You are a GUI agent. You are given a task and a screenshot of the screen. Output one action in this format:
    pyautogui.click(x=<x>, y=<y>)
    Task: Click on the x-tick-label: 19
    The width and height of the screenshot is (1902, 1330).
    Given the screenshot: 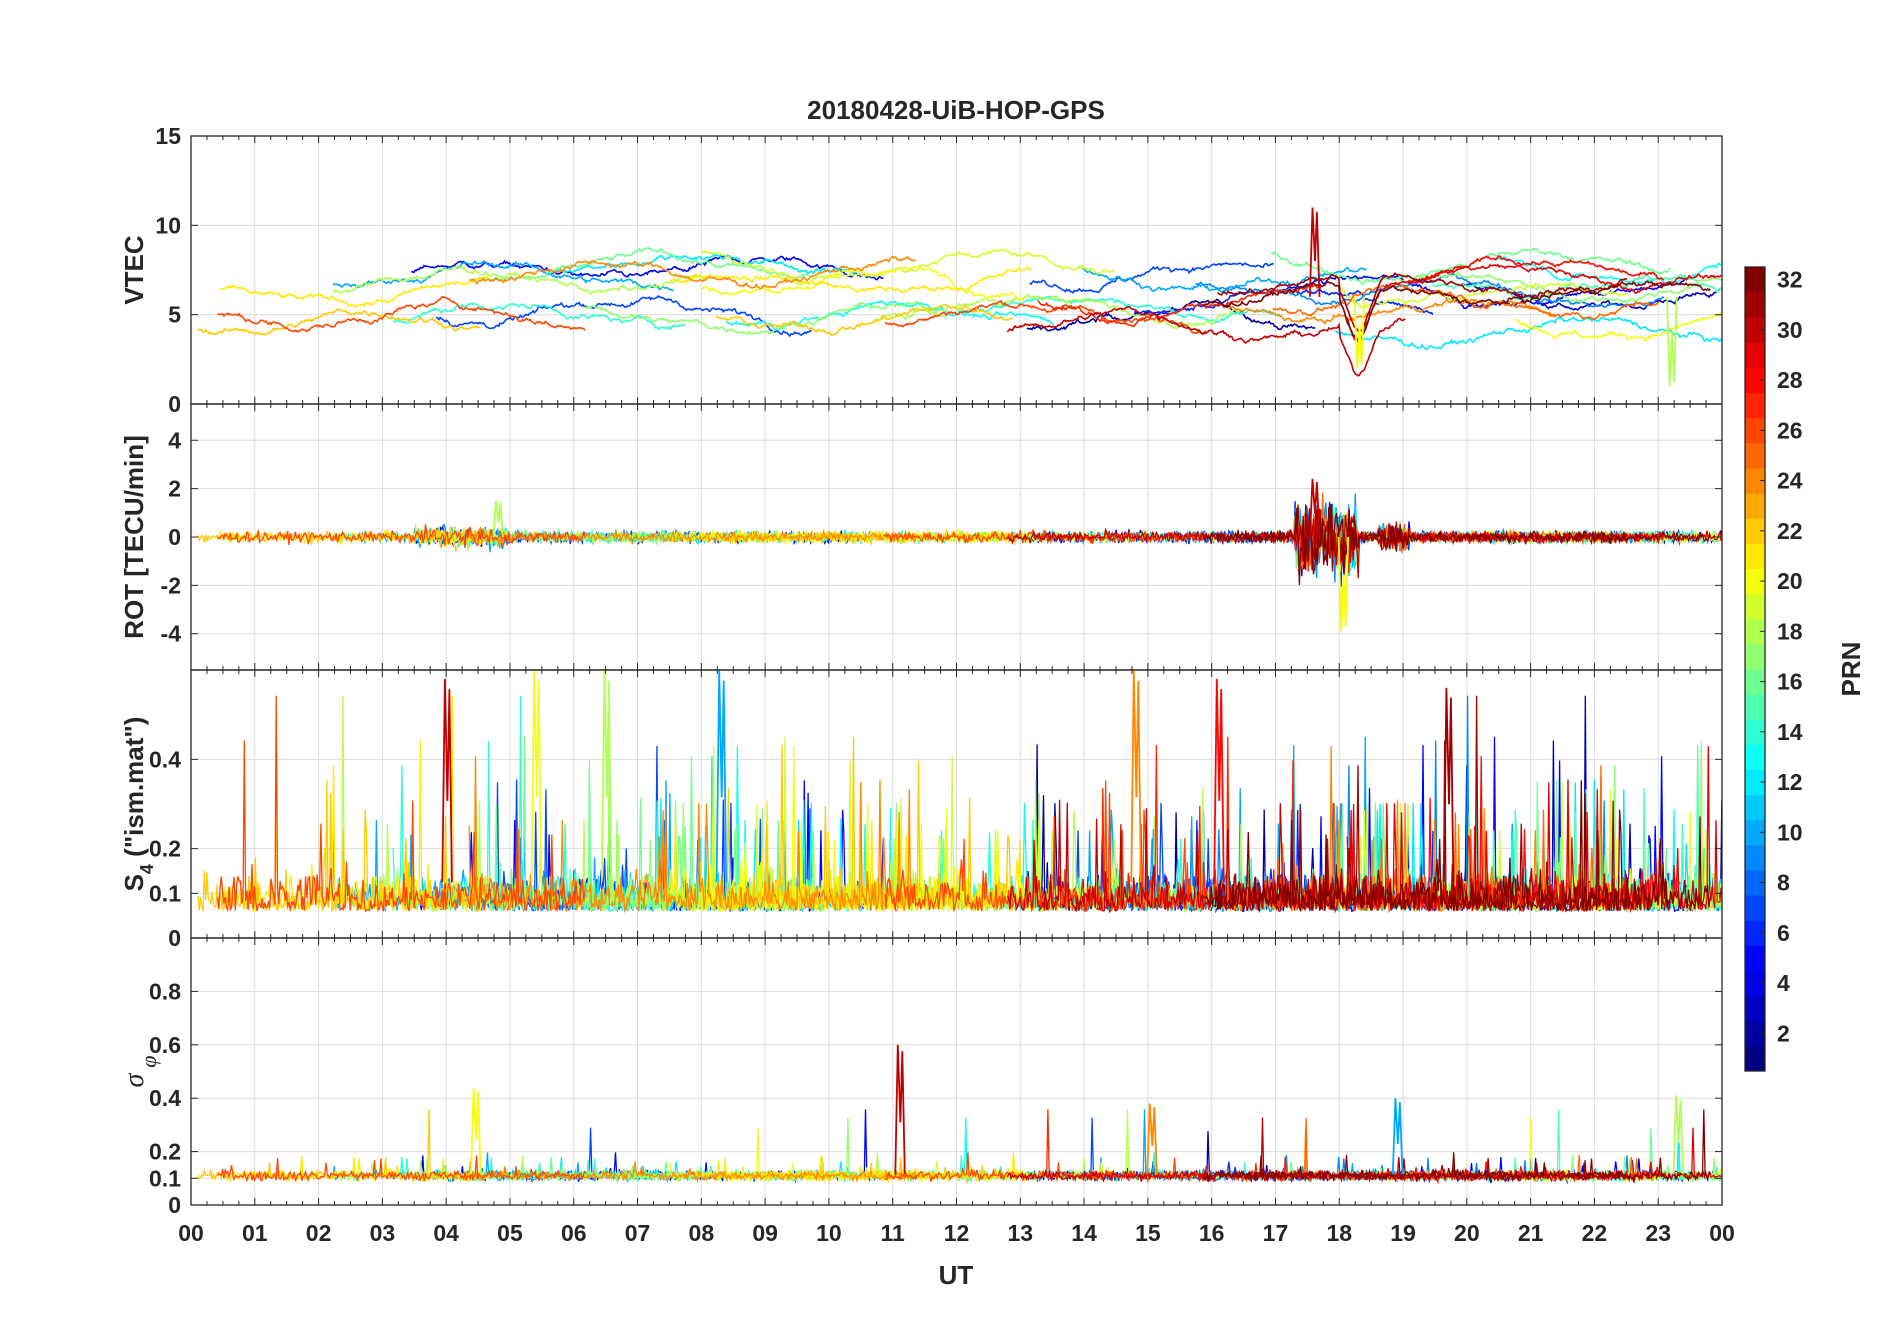 What is the action you would take?
    pyautogui.click(x=1403, y=1233)
    